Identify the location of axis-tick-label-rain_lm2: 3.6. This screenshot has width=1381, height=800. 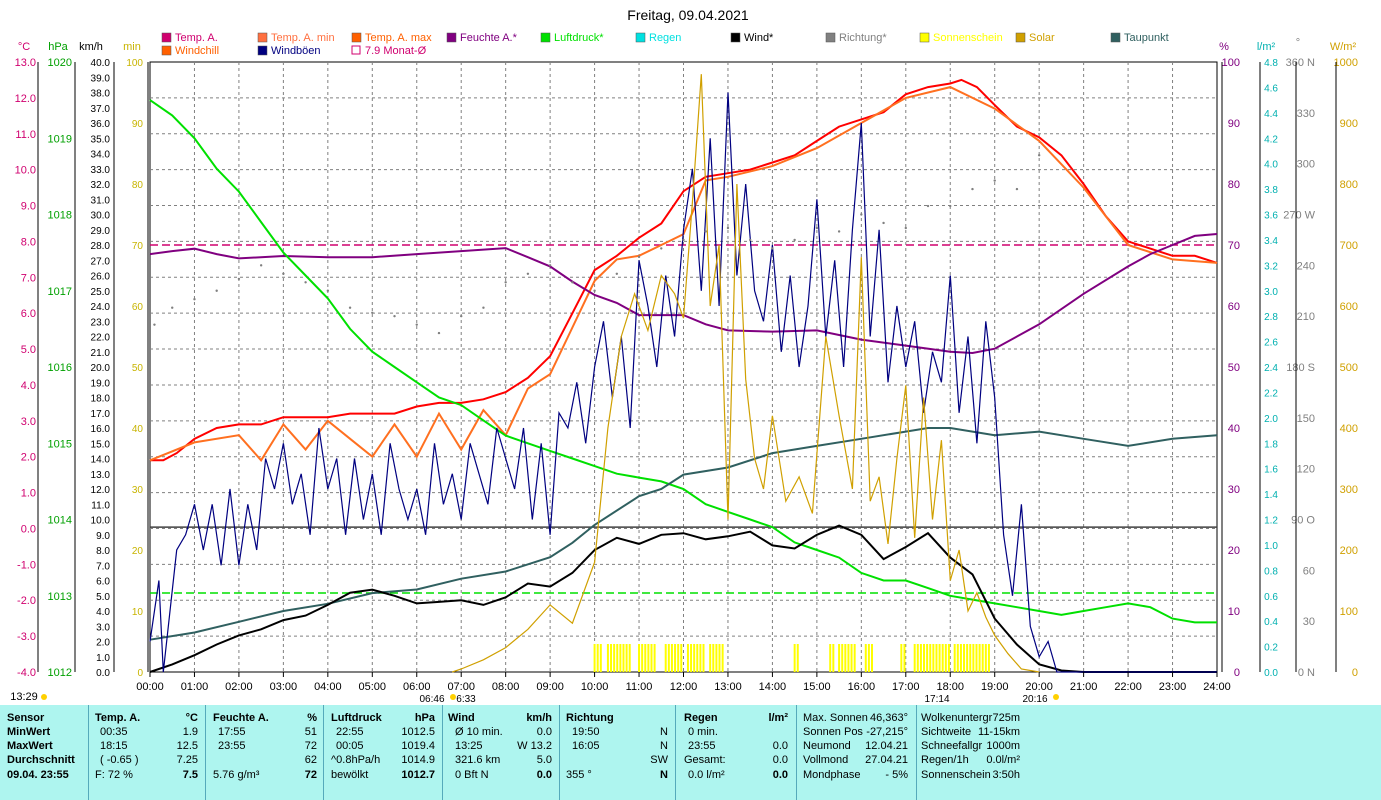
(1271, 216).